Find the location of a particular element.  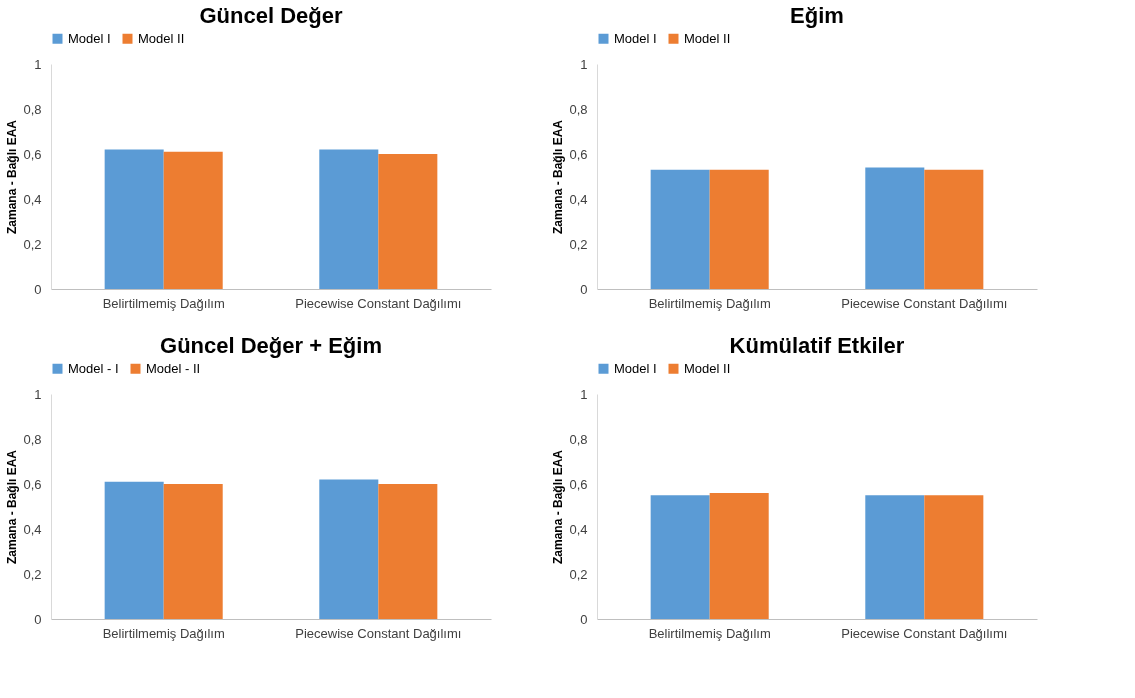

chart-title: Güncel Değer + Eğim is located at coordinates (271, 345).